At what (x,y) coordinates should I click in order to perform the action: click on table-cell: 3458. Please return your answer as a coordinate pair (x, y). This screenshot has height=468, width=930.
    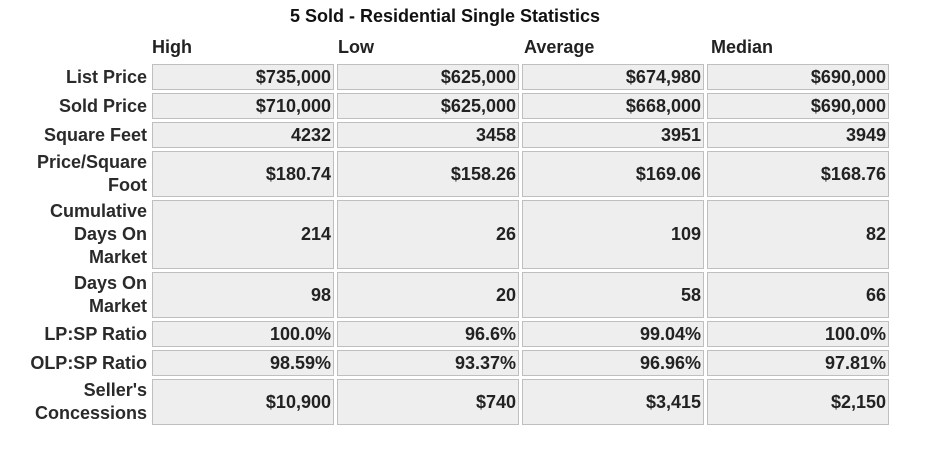
    Looking at the image, I should click on (428, 135).